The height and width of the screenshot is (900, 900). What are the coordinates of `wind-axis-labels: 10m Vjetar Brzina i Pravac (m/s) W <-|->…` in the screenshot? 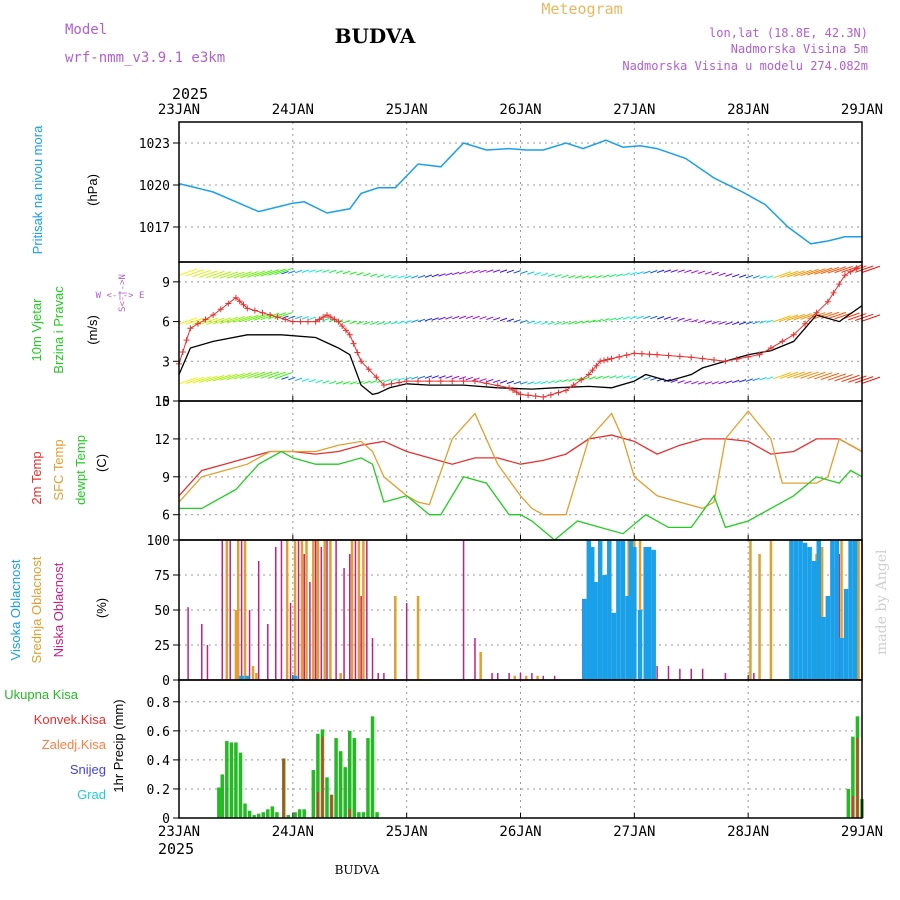 It's located at (86, 324).